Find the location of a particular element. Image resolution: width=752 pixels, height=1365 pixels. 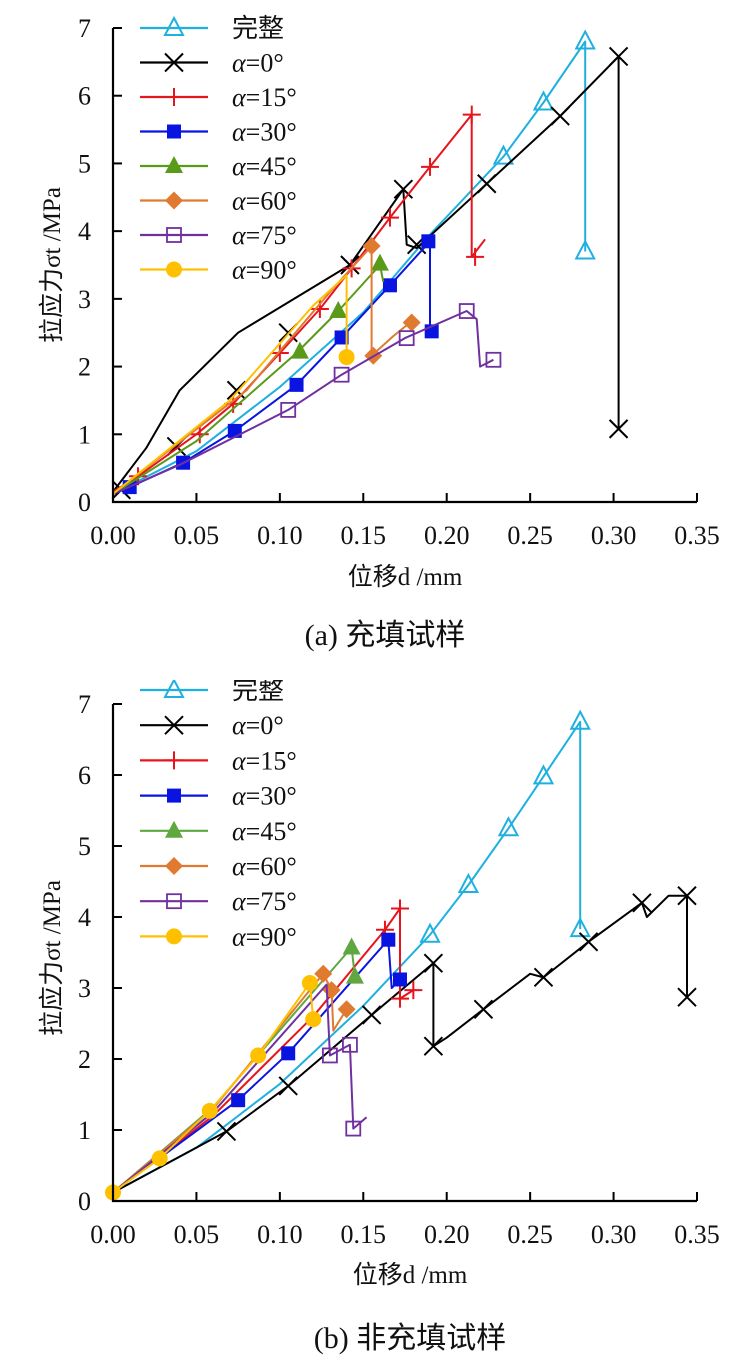

chart-caption: (a) 充填试样 is located at coordinates (385, 635).